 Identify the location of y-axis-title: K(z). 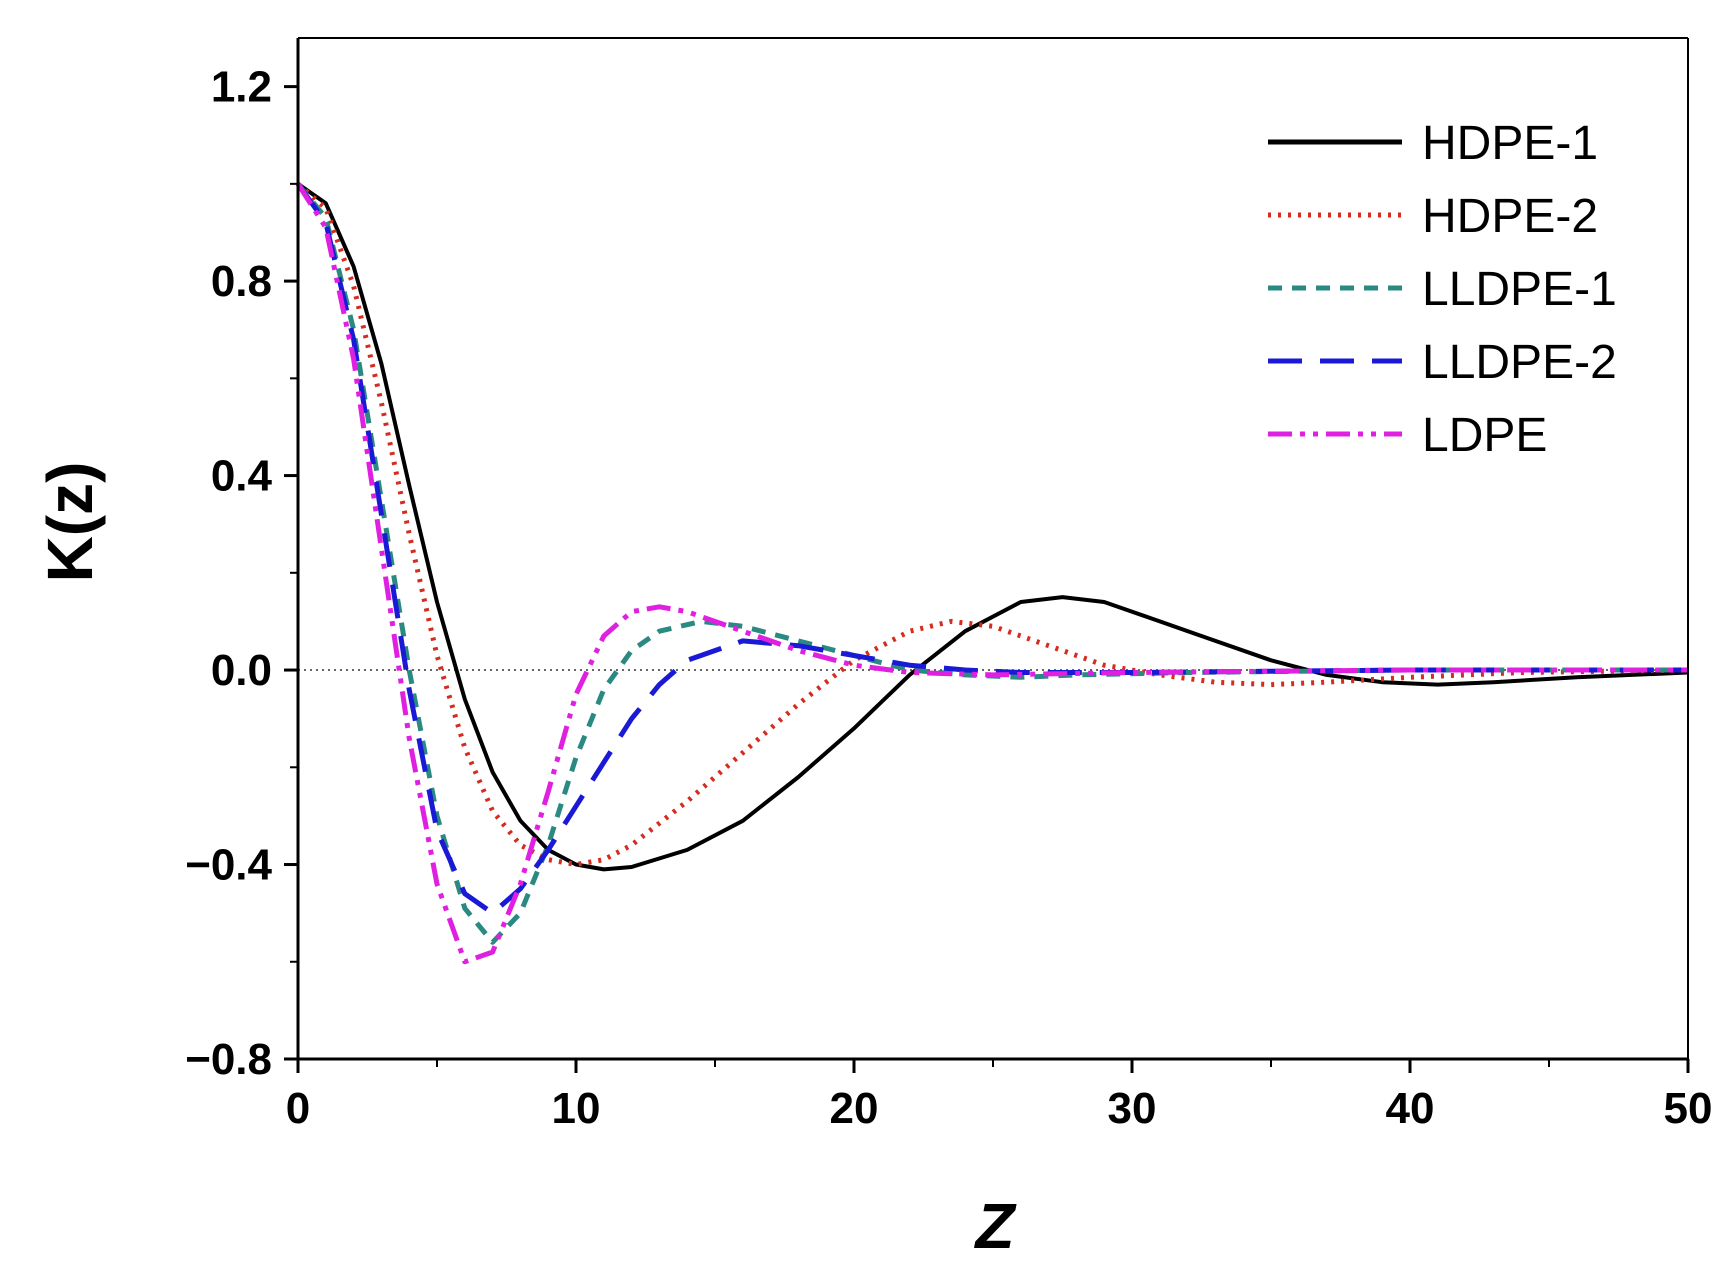
(70, 522).